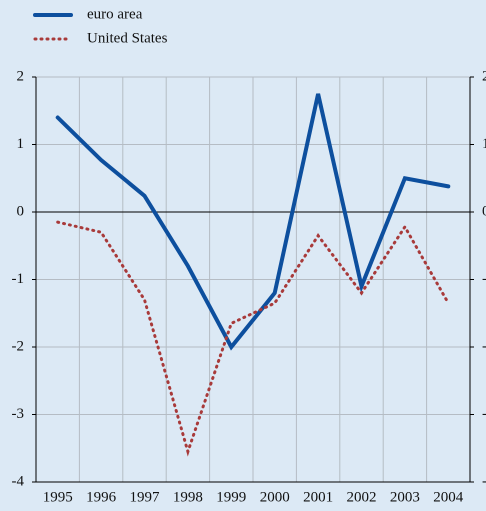 This screenshot has height=511, width=486. What do you see at coordinates (448, 497) in the screenshot?
I see `x-tick-label: 2004` at bounding box center [448, 497].